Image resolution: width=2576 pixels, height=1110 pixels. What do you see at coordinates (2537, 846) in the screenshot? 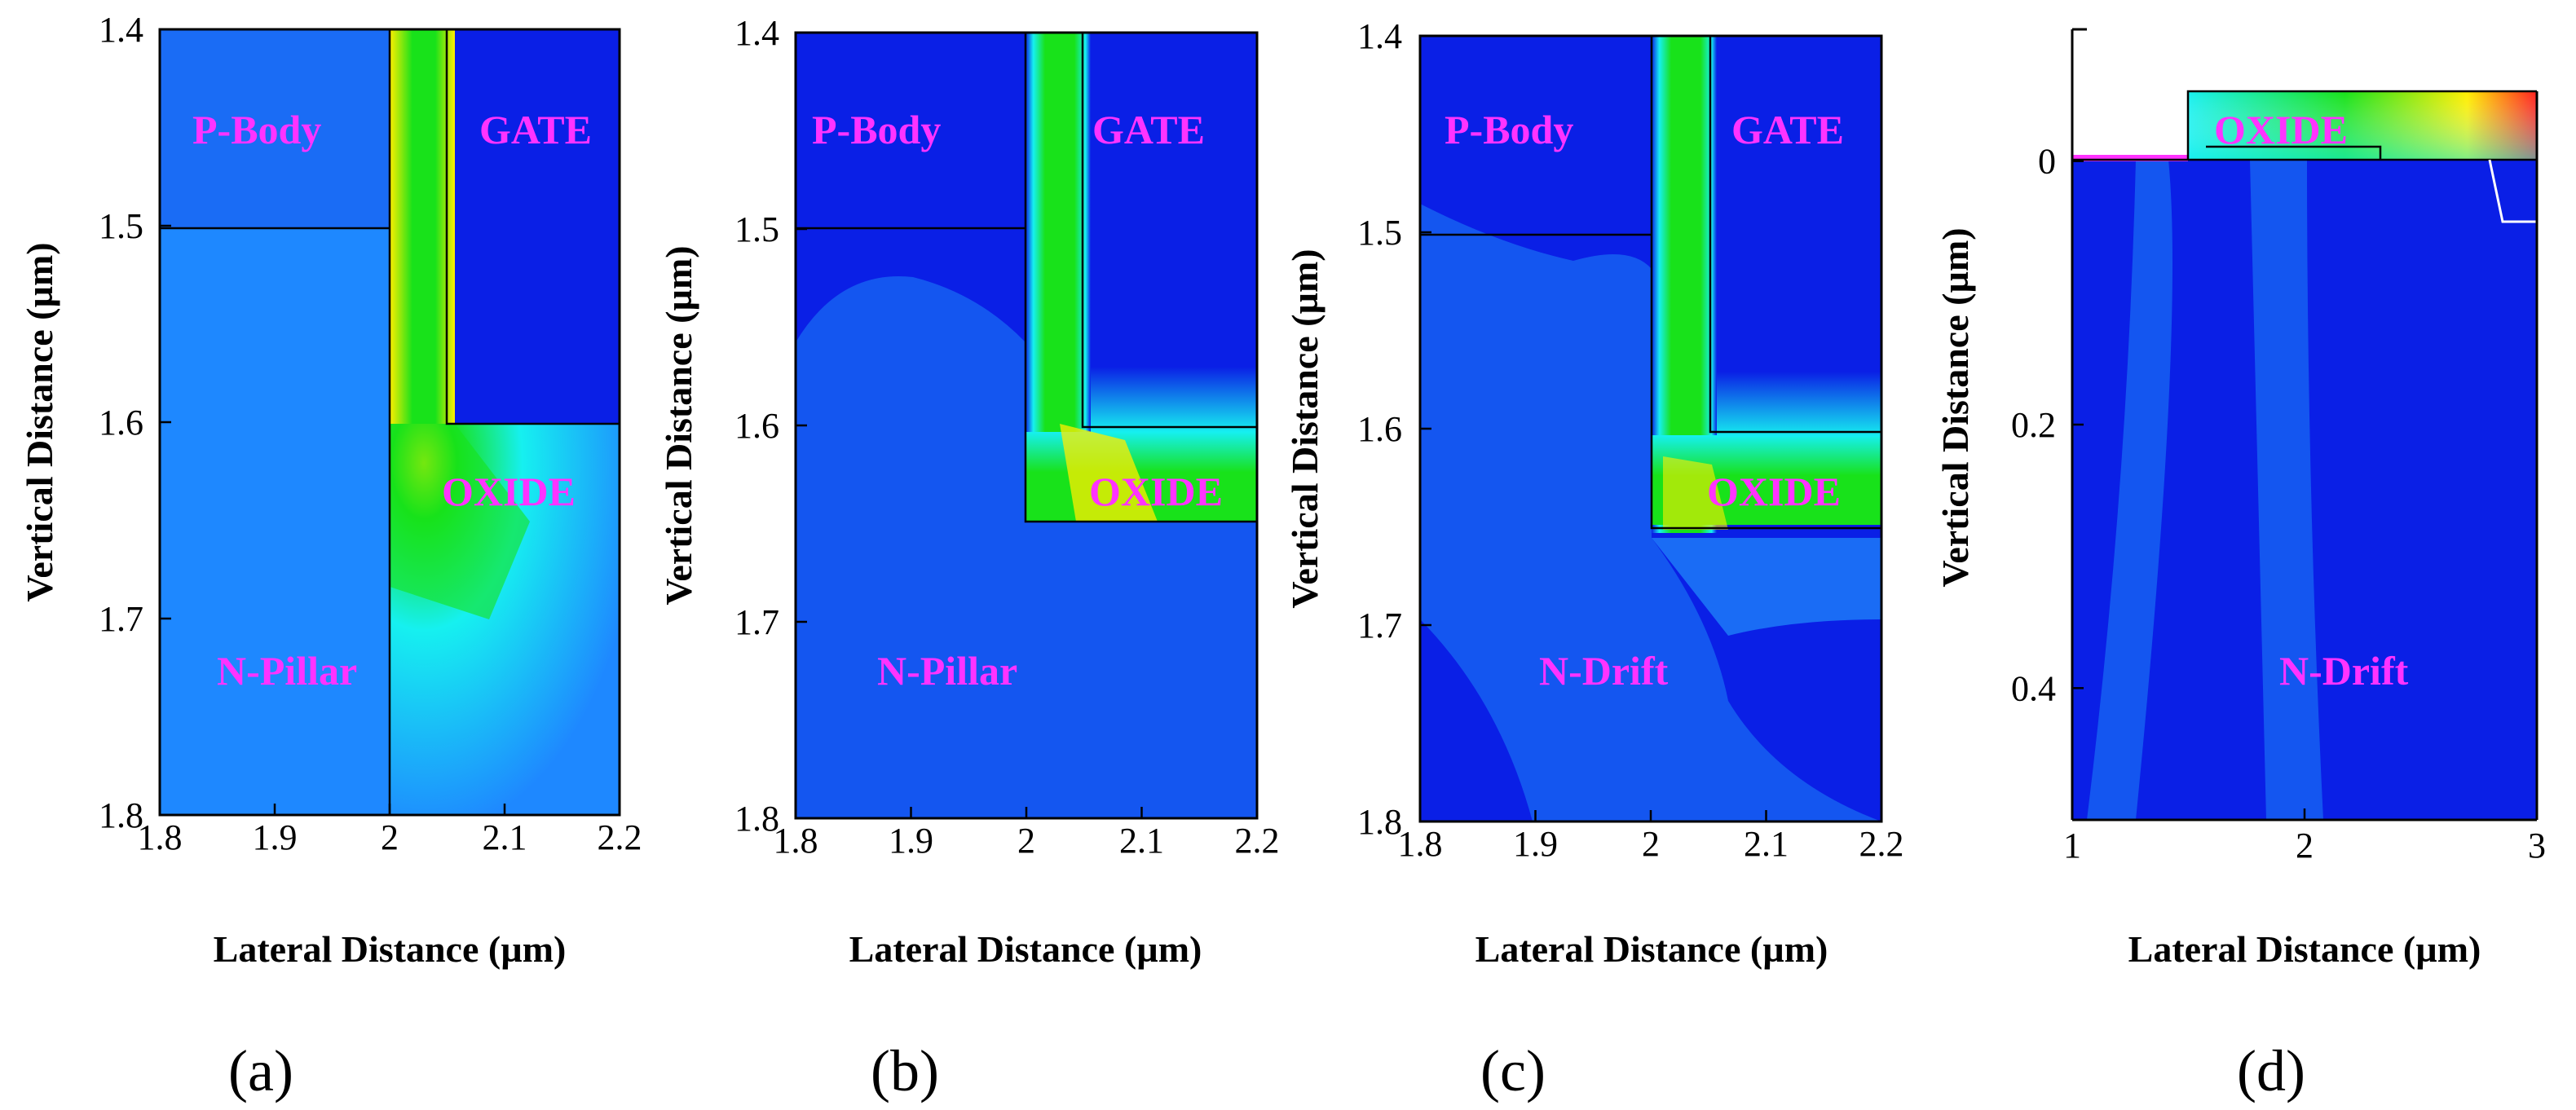
I see `x-tick-label: 3` at bounding box center [2537, 846].